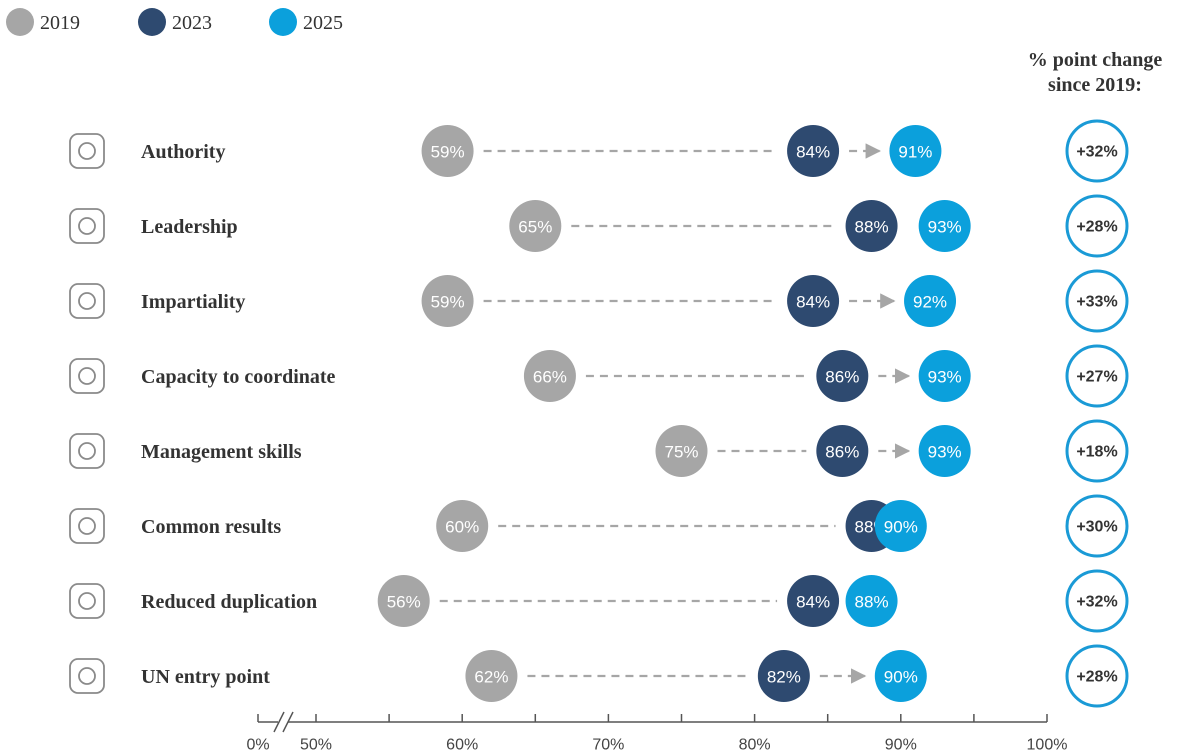  Describe the element at coordinates (316, 745) in the screenshot. I see `x-tick-label: 50%` at that location.